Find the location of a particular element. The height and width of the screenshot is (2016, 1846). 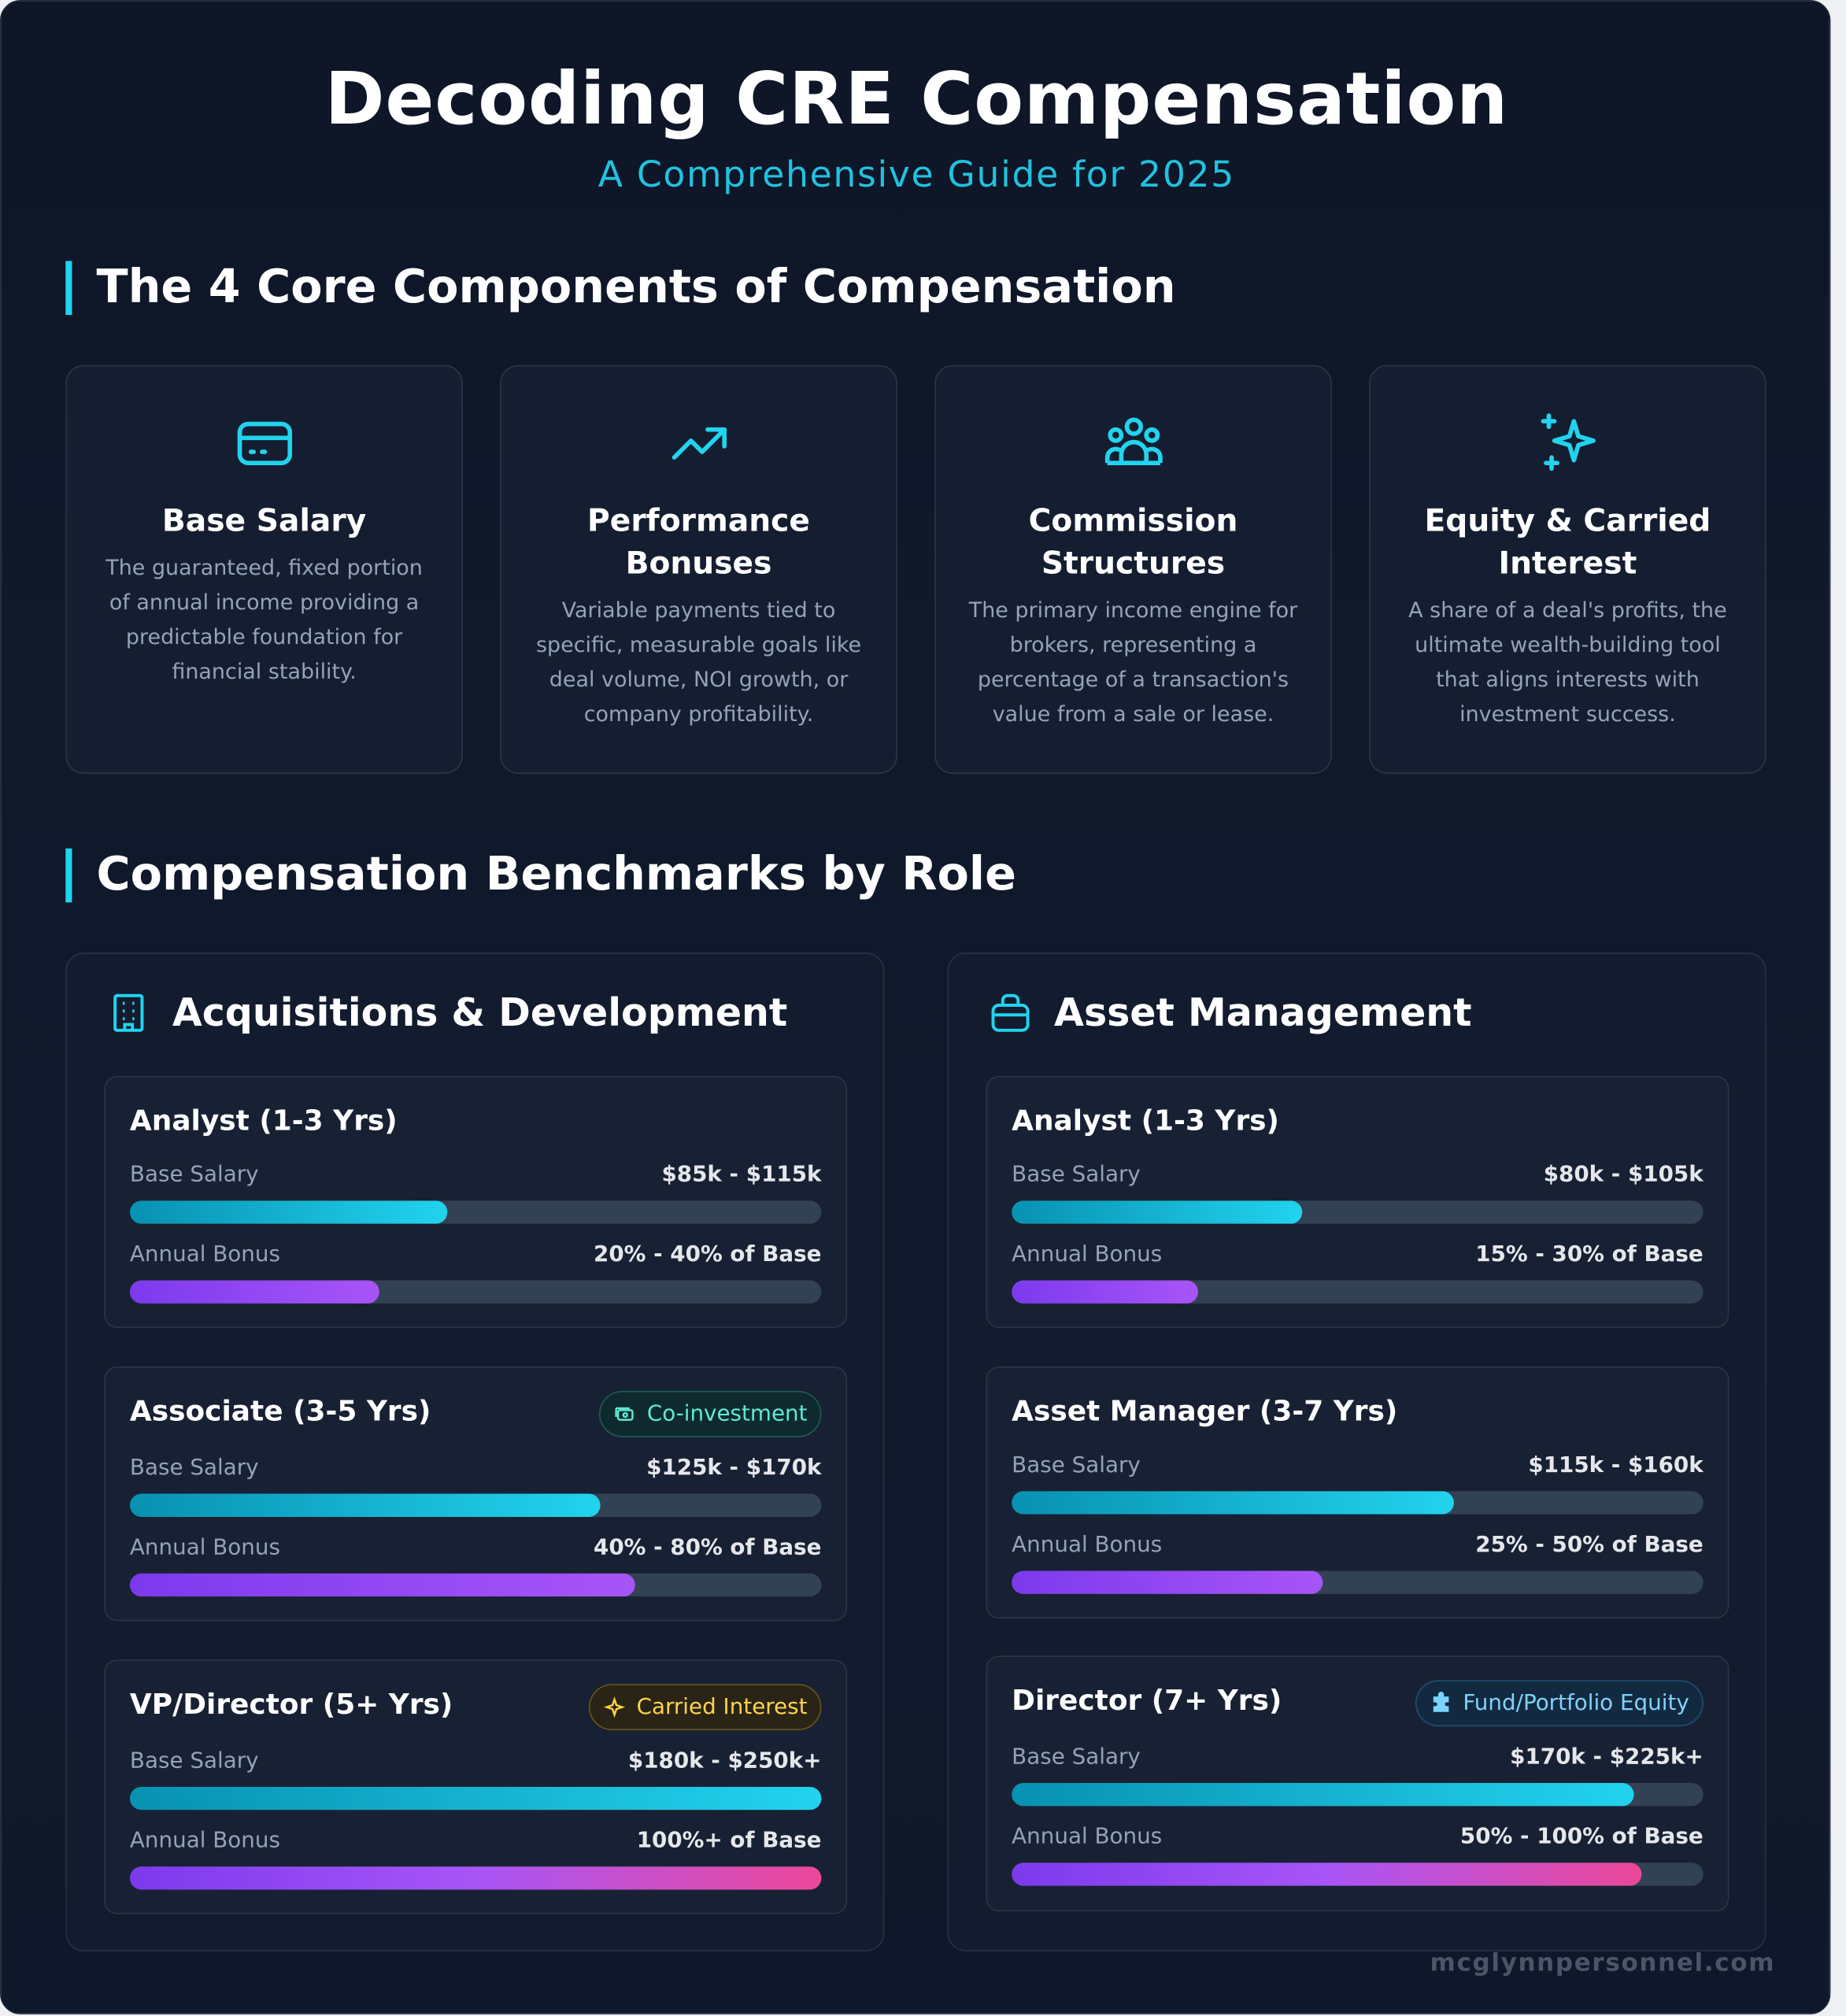

card-title: Base Salary is located at coordinates (264, 520).